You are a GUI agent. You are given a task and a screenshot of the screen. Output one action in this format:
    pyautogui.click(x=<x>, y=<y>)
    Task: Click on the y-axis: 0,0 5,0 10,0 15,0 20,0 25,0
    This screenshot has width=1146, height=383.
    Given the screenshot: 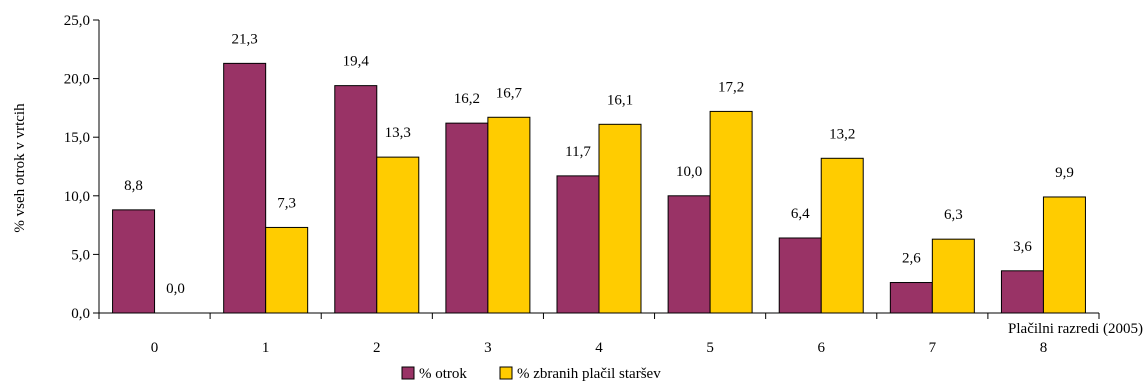 What is the action you would take?
    pyautogui.click(x=82, y=167)
    